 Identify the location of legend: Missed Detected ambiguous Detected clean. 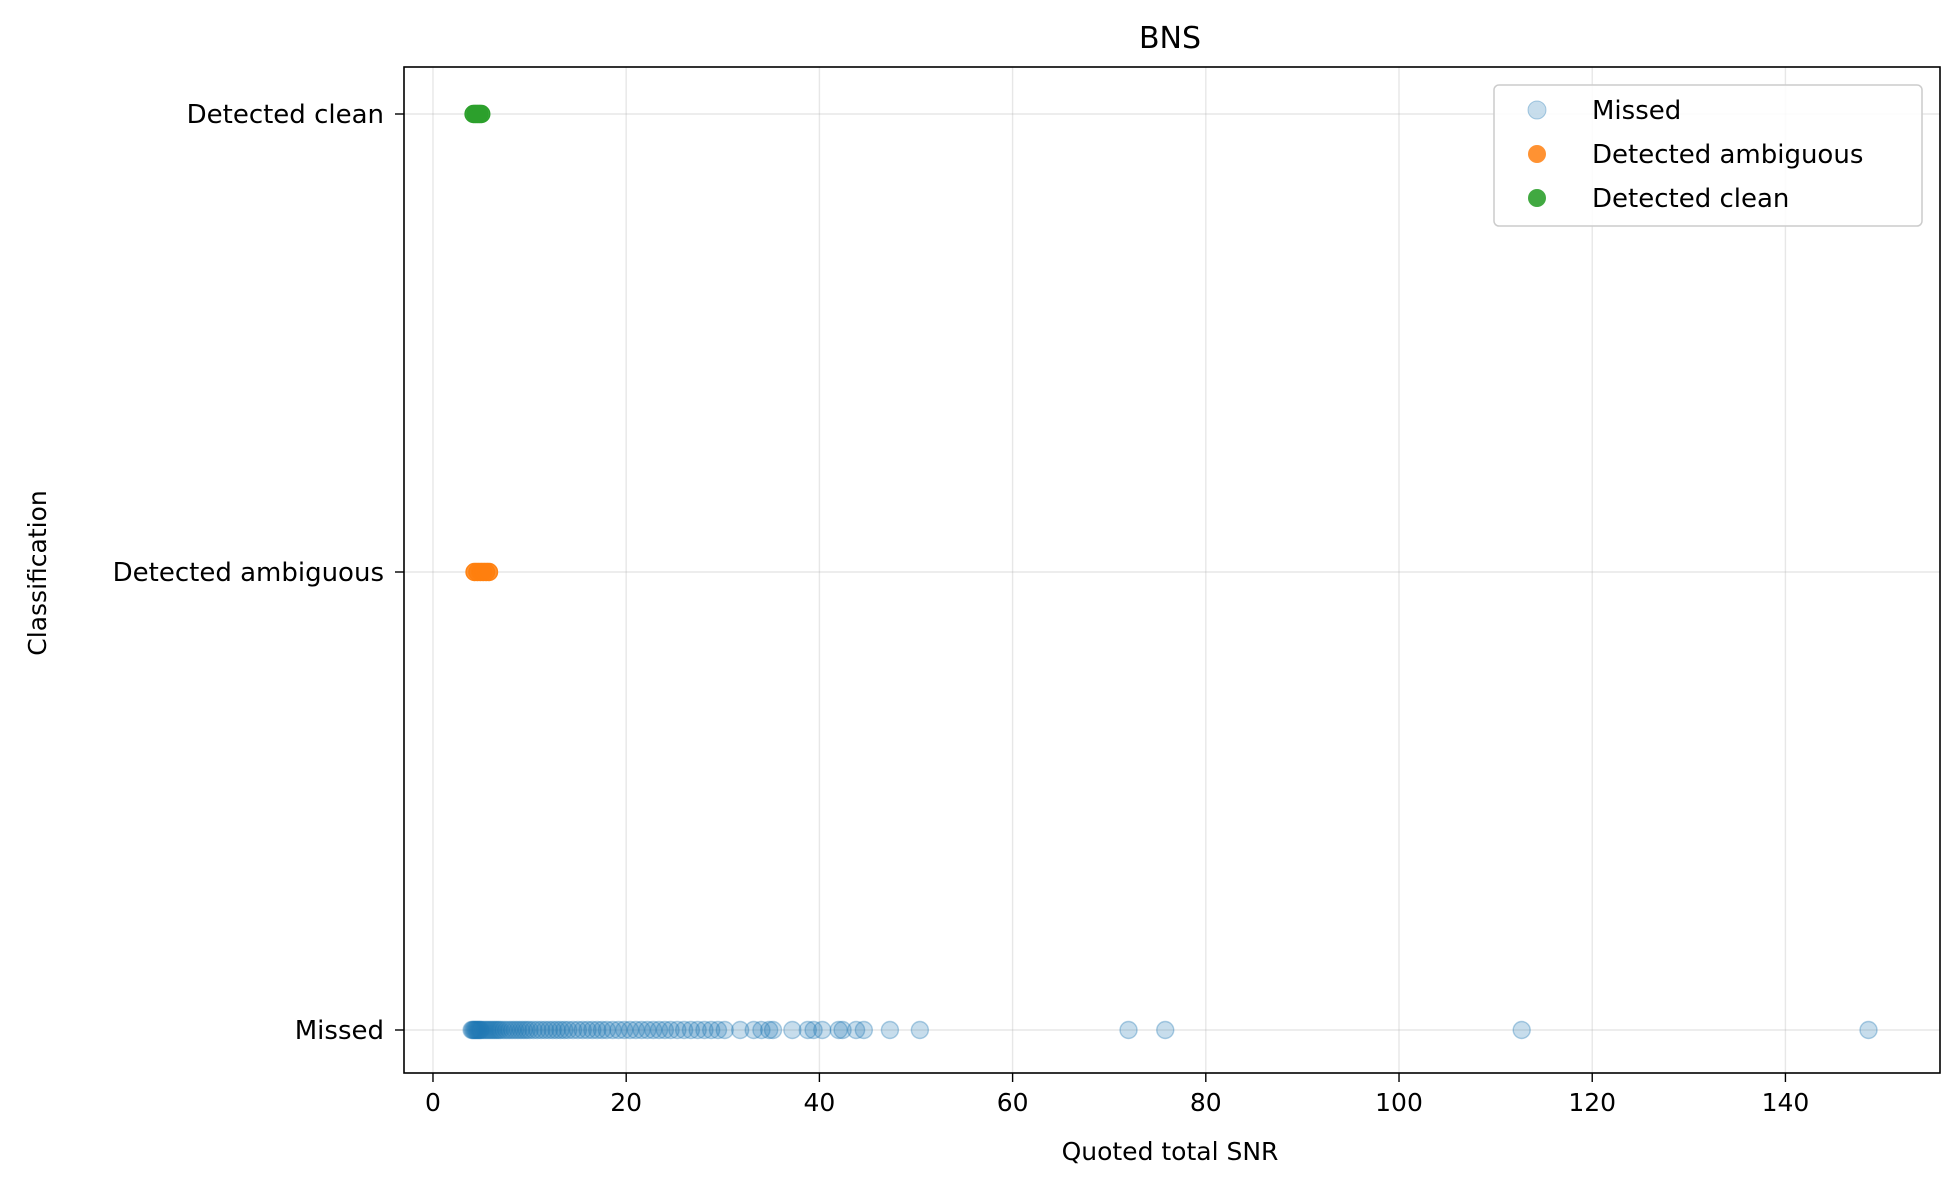
(1708, 155).